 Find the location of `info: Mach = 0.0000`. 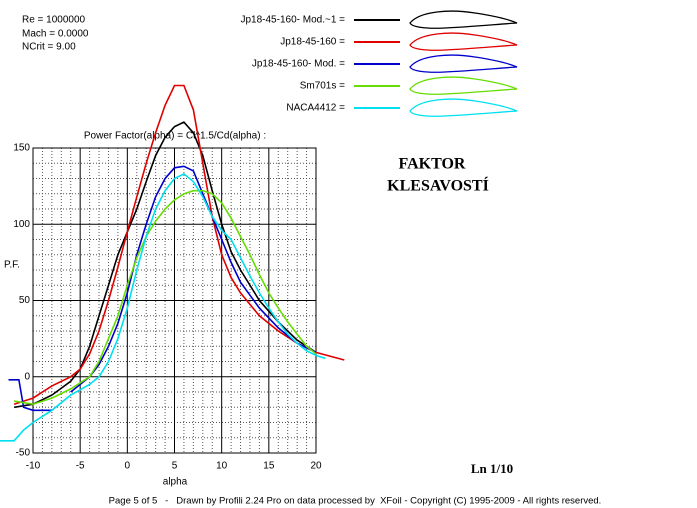

info: Mach = 0.0000 is located at coordinates (55, 34).